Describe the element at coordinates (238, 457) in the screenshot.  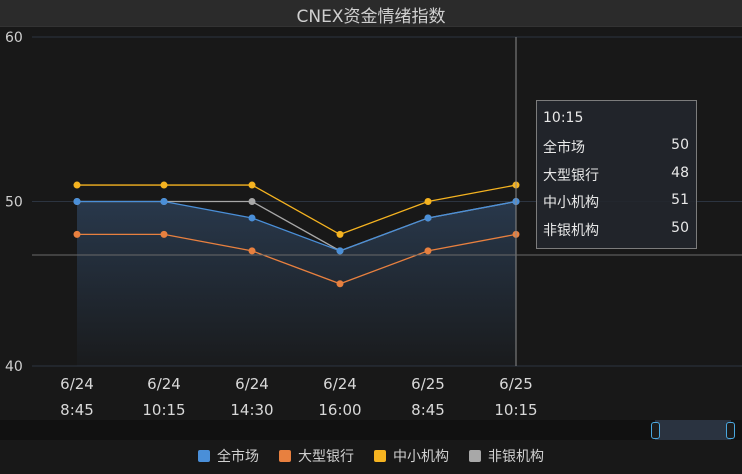
I see `legend-label: 全市场` at that location.